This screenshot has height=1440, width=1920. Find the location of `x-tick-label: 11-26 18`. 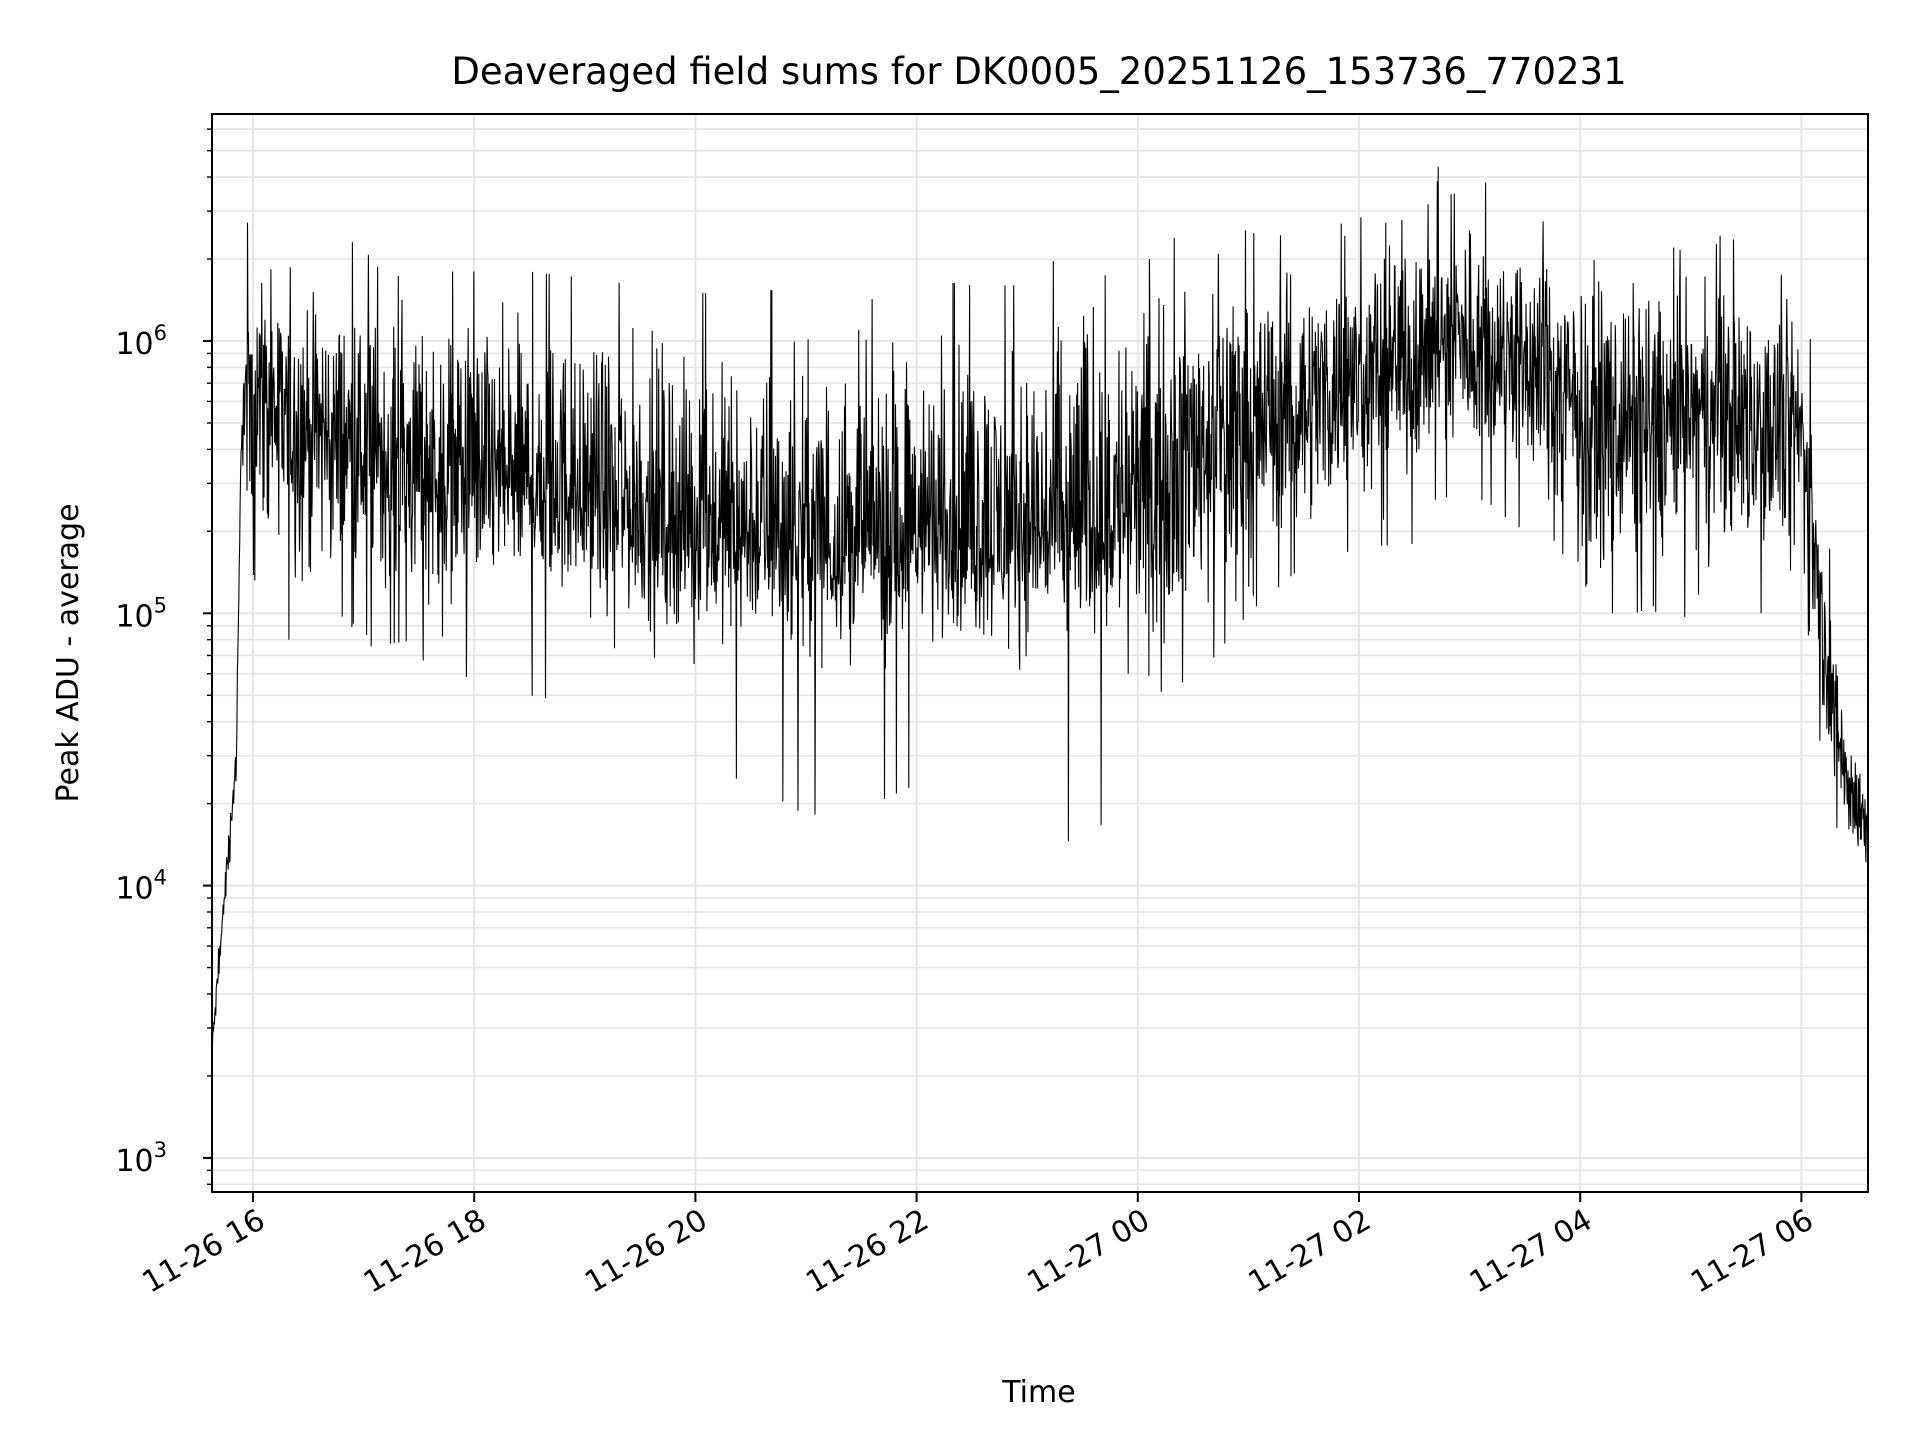

x-tick-label: 11-26 18 is located at coordinates (425, 1252).